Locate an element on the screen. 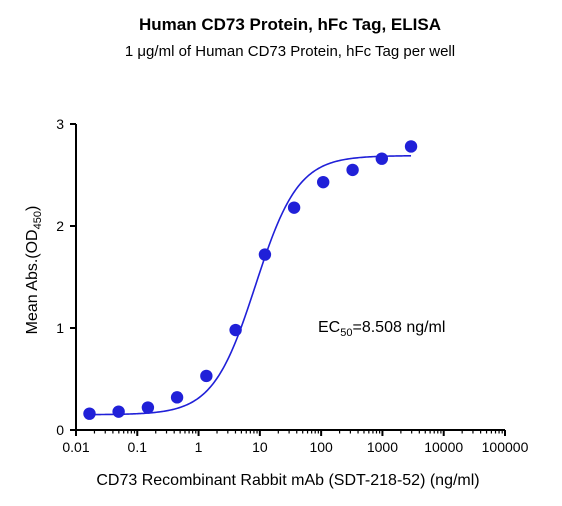 Image resolution: width=562 pixels, height=506 pixels. x-tick-label: 1 is located at coordinates (199, 447).